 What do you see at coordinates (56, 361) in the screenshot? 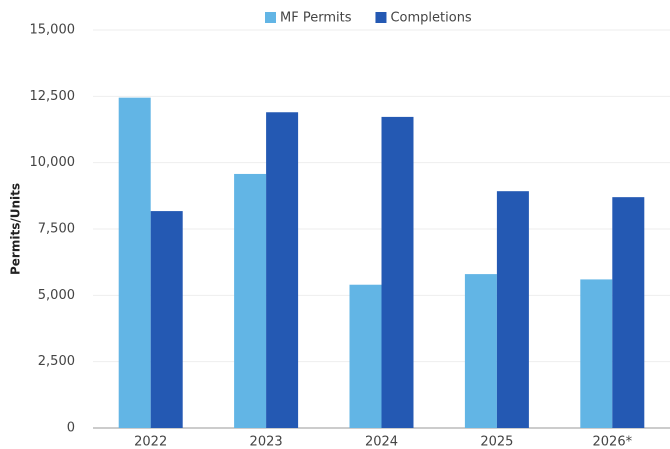
I see `y-tick-label: 2,500` at bounding box center [56, 361].